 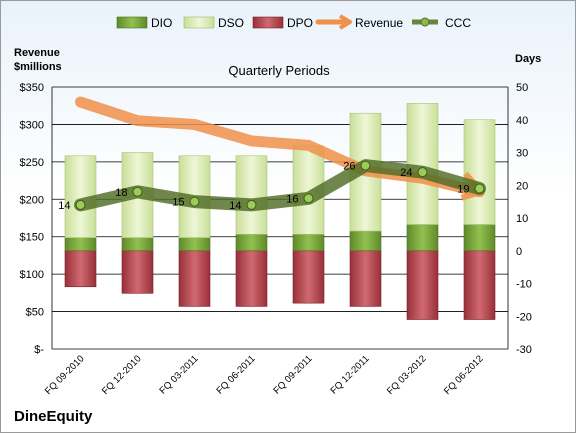 I want to click on company-name: DineEquity, so click(x=53, y=416).